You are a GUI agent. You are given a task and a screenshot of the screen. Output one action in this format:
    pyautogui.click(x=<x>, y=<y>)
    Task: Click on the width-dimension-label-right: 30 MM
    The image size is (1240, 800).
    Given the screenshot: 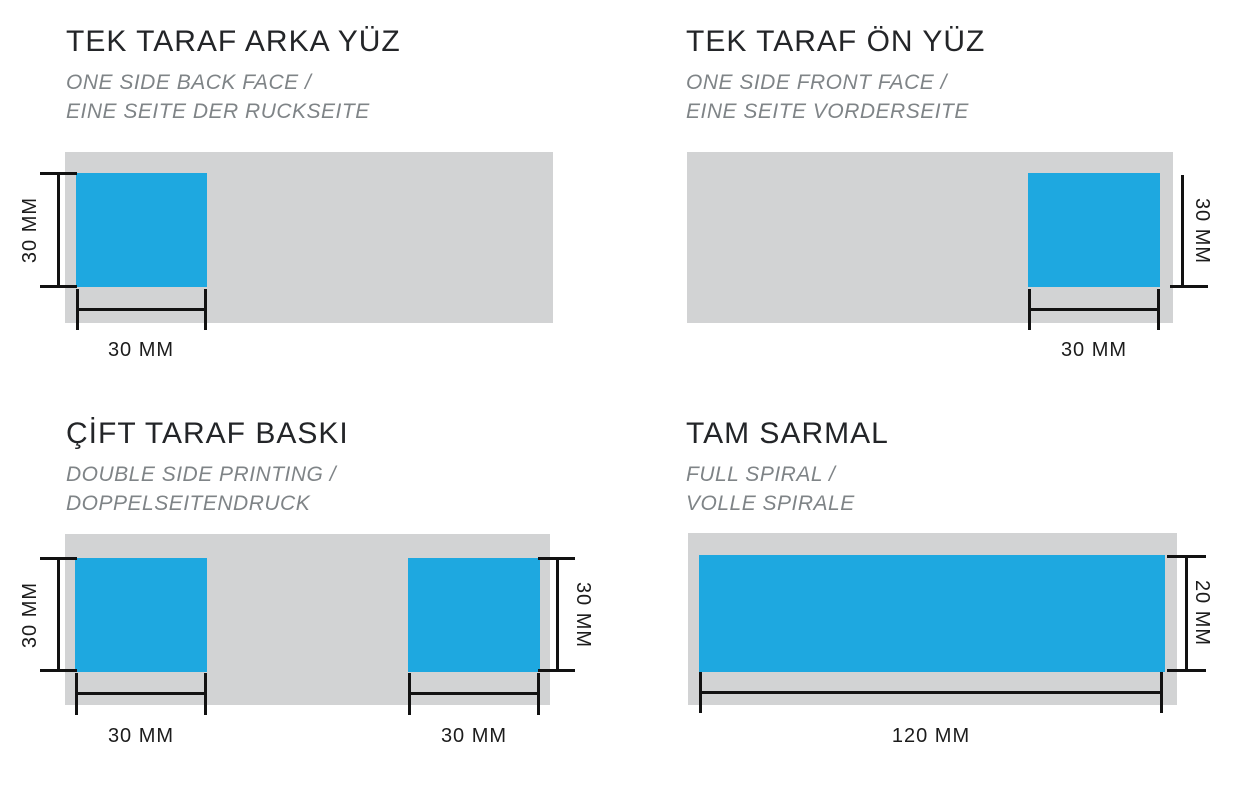 What is the action you would take?
    pyautogui.click(x=474, y=736)
    